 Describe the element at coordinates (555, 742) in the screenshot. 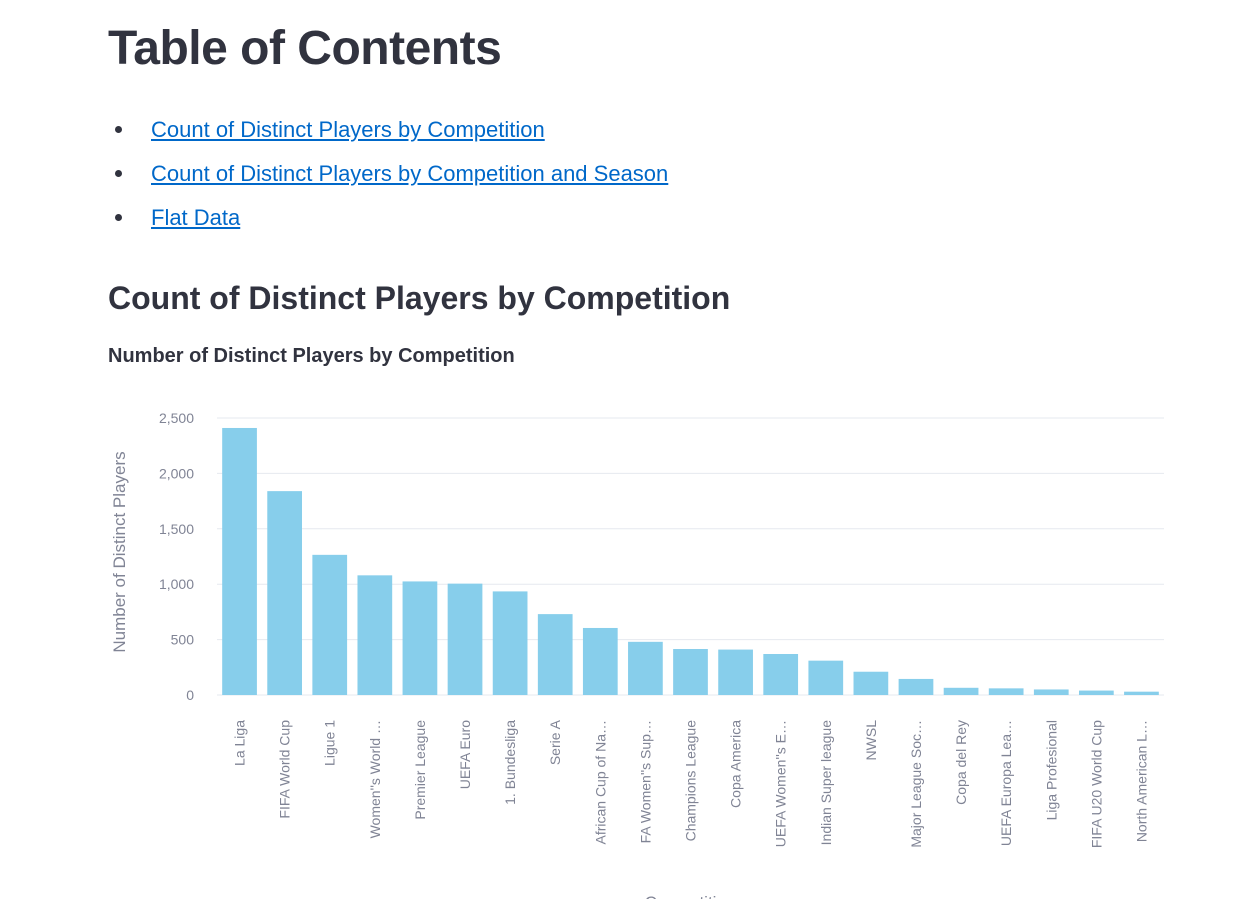

I see `x-tick-label: Serie A` at that location.